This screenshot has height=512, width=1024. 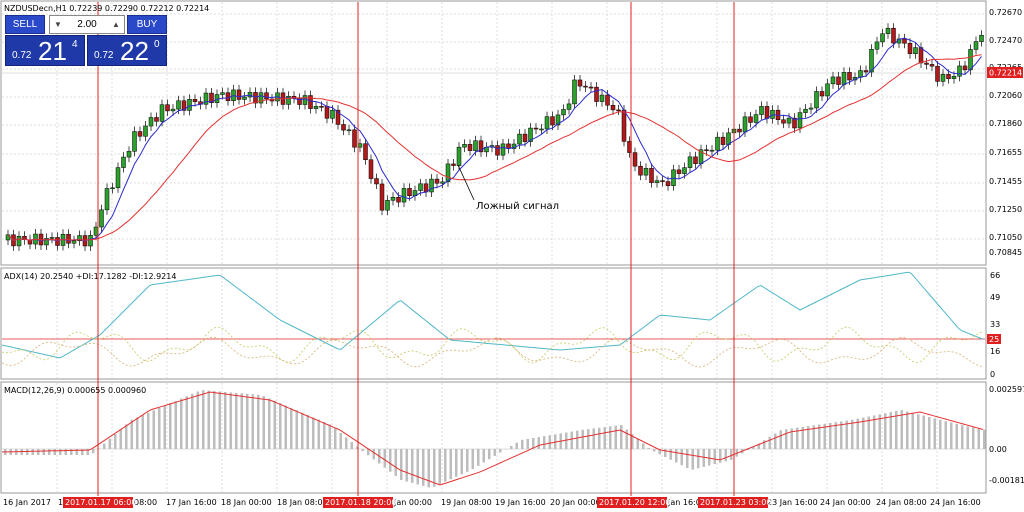 I want to click on sell-quote: 0.72 21 4, so click(x=45, y=50).